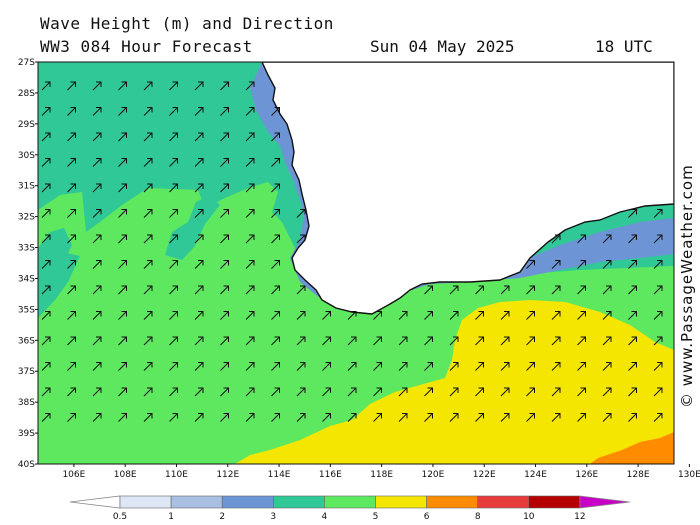 The height and width of the screenshot is (525, 700). What do you see at coordinates (432, 475) in the screenshot?
I see `longitude-label: 120E` at bounding box center [432, 475].